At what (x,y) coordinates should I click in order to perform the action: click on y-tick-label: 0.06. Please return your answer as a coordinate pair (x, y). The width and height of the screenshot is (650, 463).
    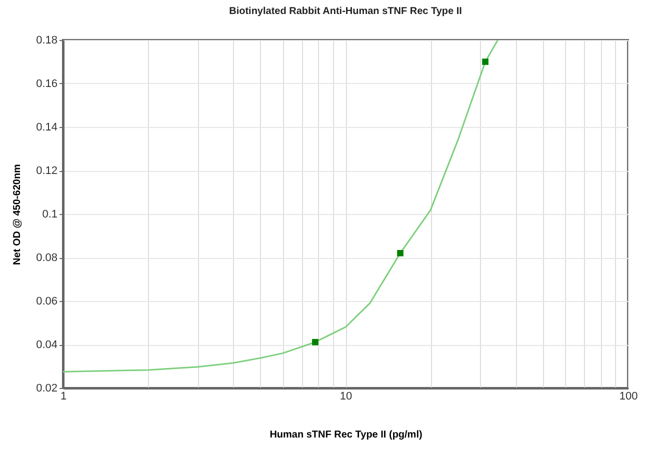
    Looking at the image, I should click on (47, 302).